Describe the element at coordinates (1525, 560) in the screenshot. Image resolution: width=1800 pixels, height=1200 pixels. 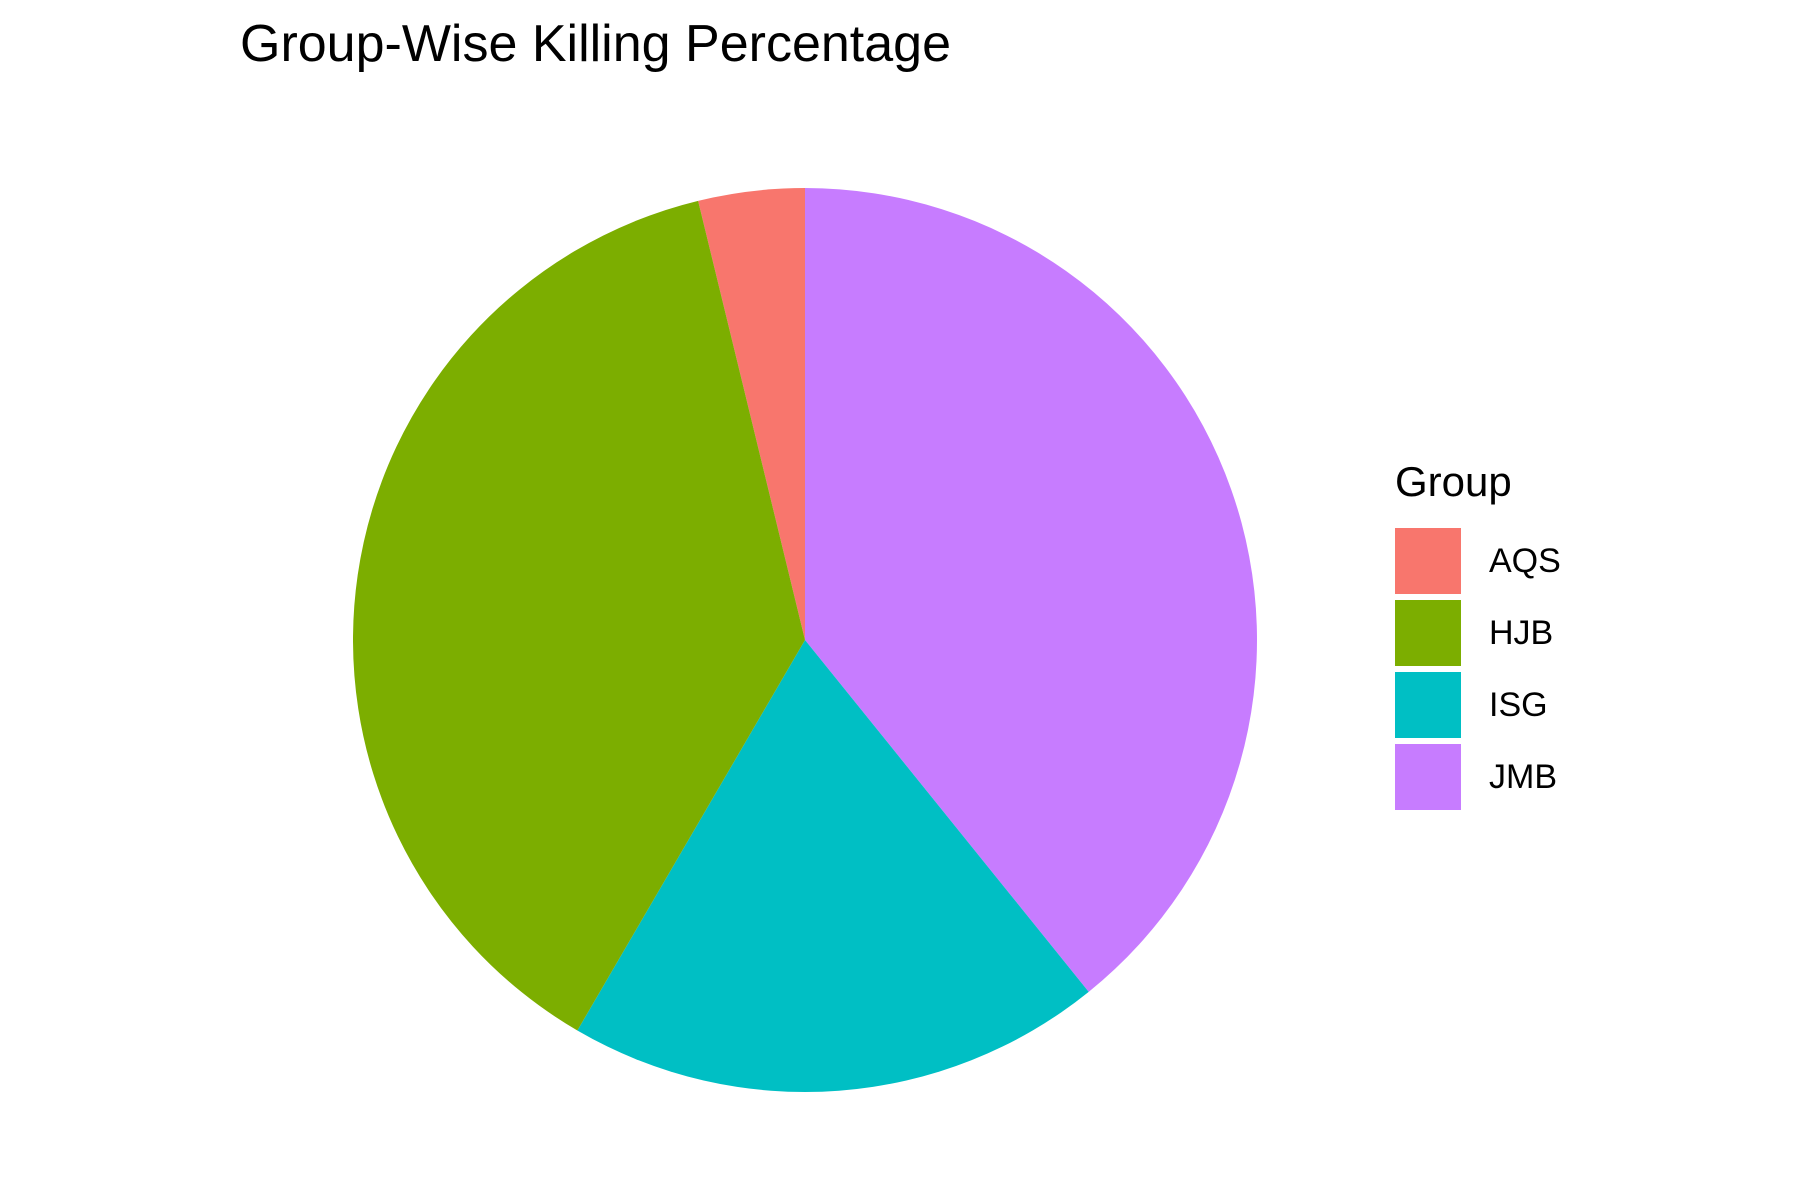
I see `legend-label: AQS` at that location.